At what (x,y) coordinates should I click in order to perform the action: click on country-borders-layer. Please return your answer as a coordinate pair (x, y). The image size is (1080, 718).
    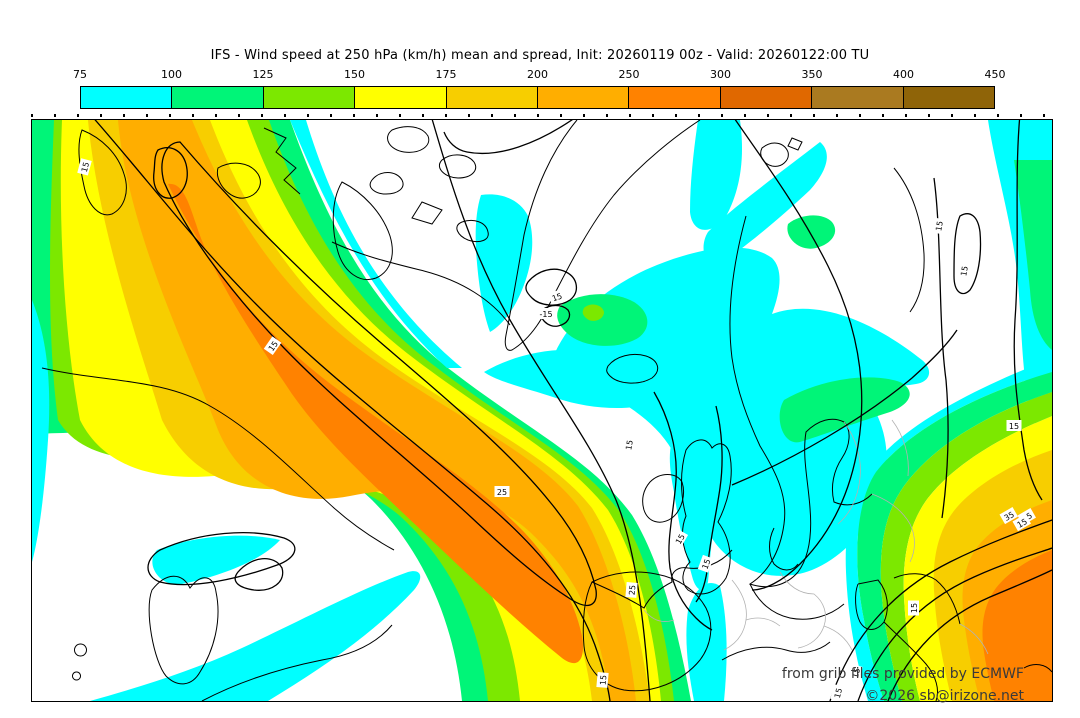
    Looking at the image, I should click on (816, 537).